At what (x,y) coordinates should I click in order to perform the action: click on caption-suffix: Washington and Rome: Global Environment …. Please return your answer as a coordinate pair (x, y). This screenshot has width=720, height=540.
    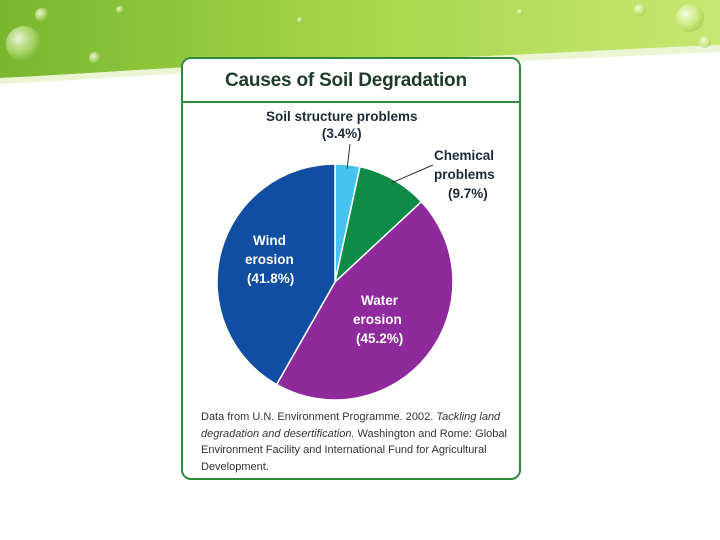
    Looking at the image, I should click on (354, 450).